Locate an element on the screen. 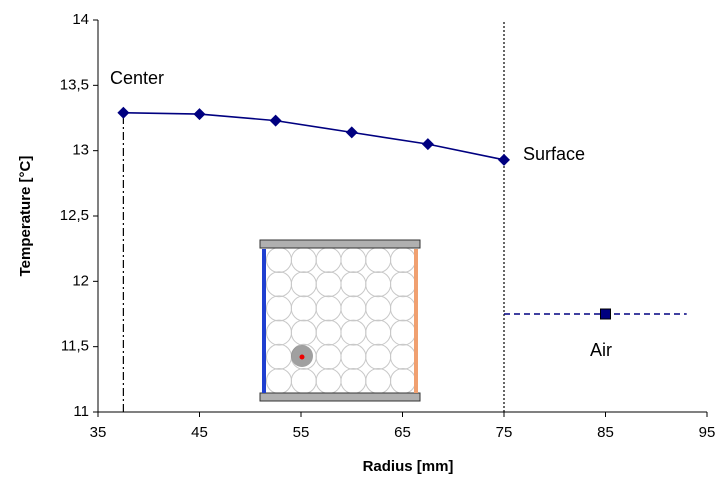 The image size is (722, 487). x-tick-label: 85 is located at coordinates (605, 432).